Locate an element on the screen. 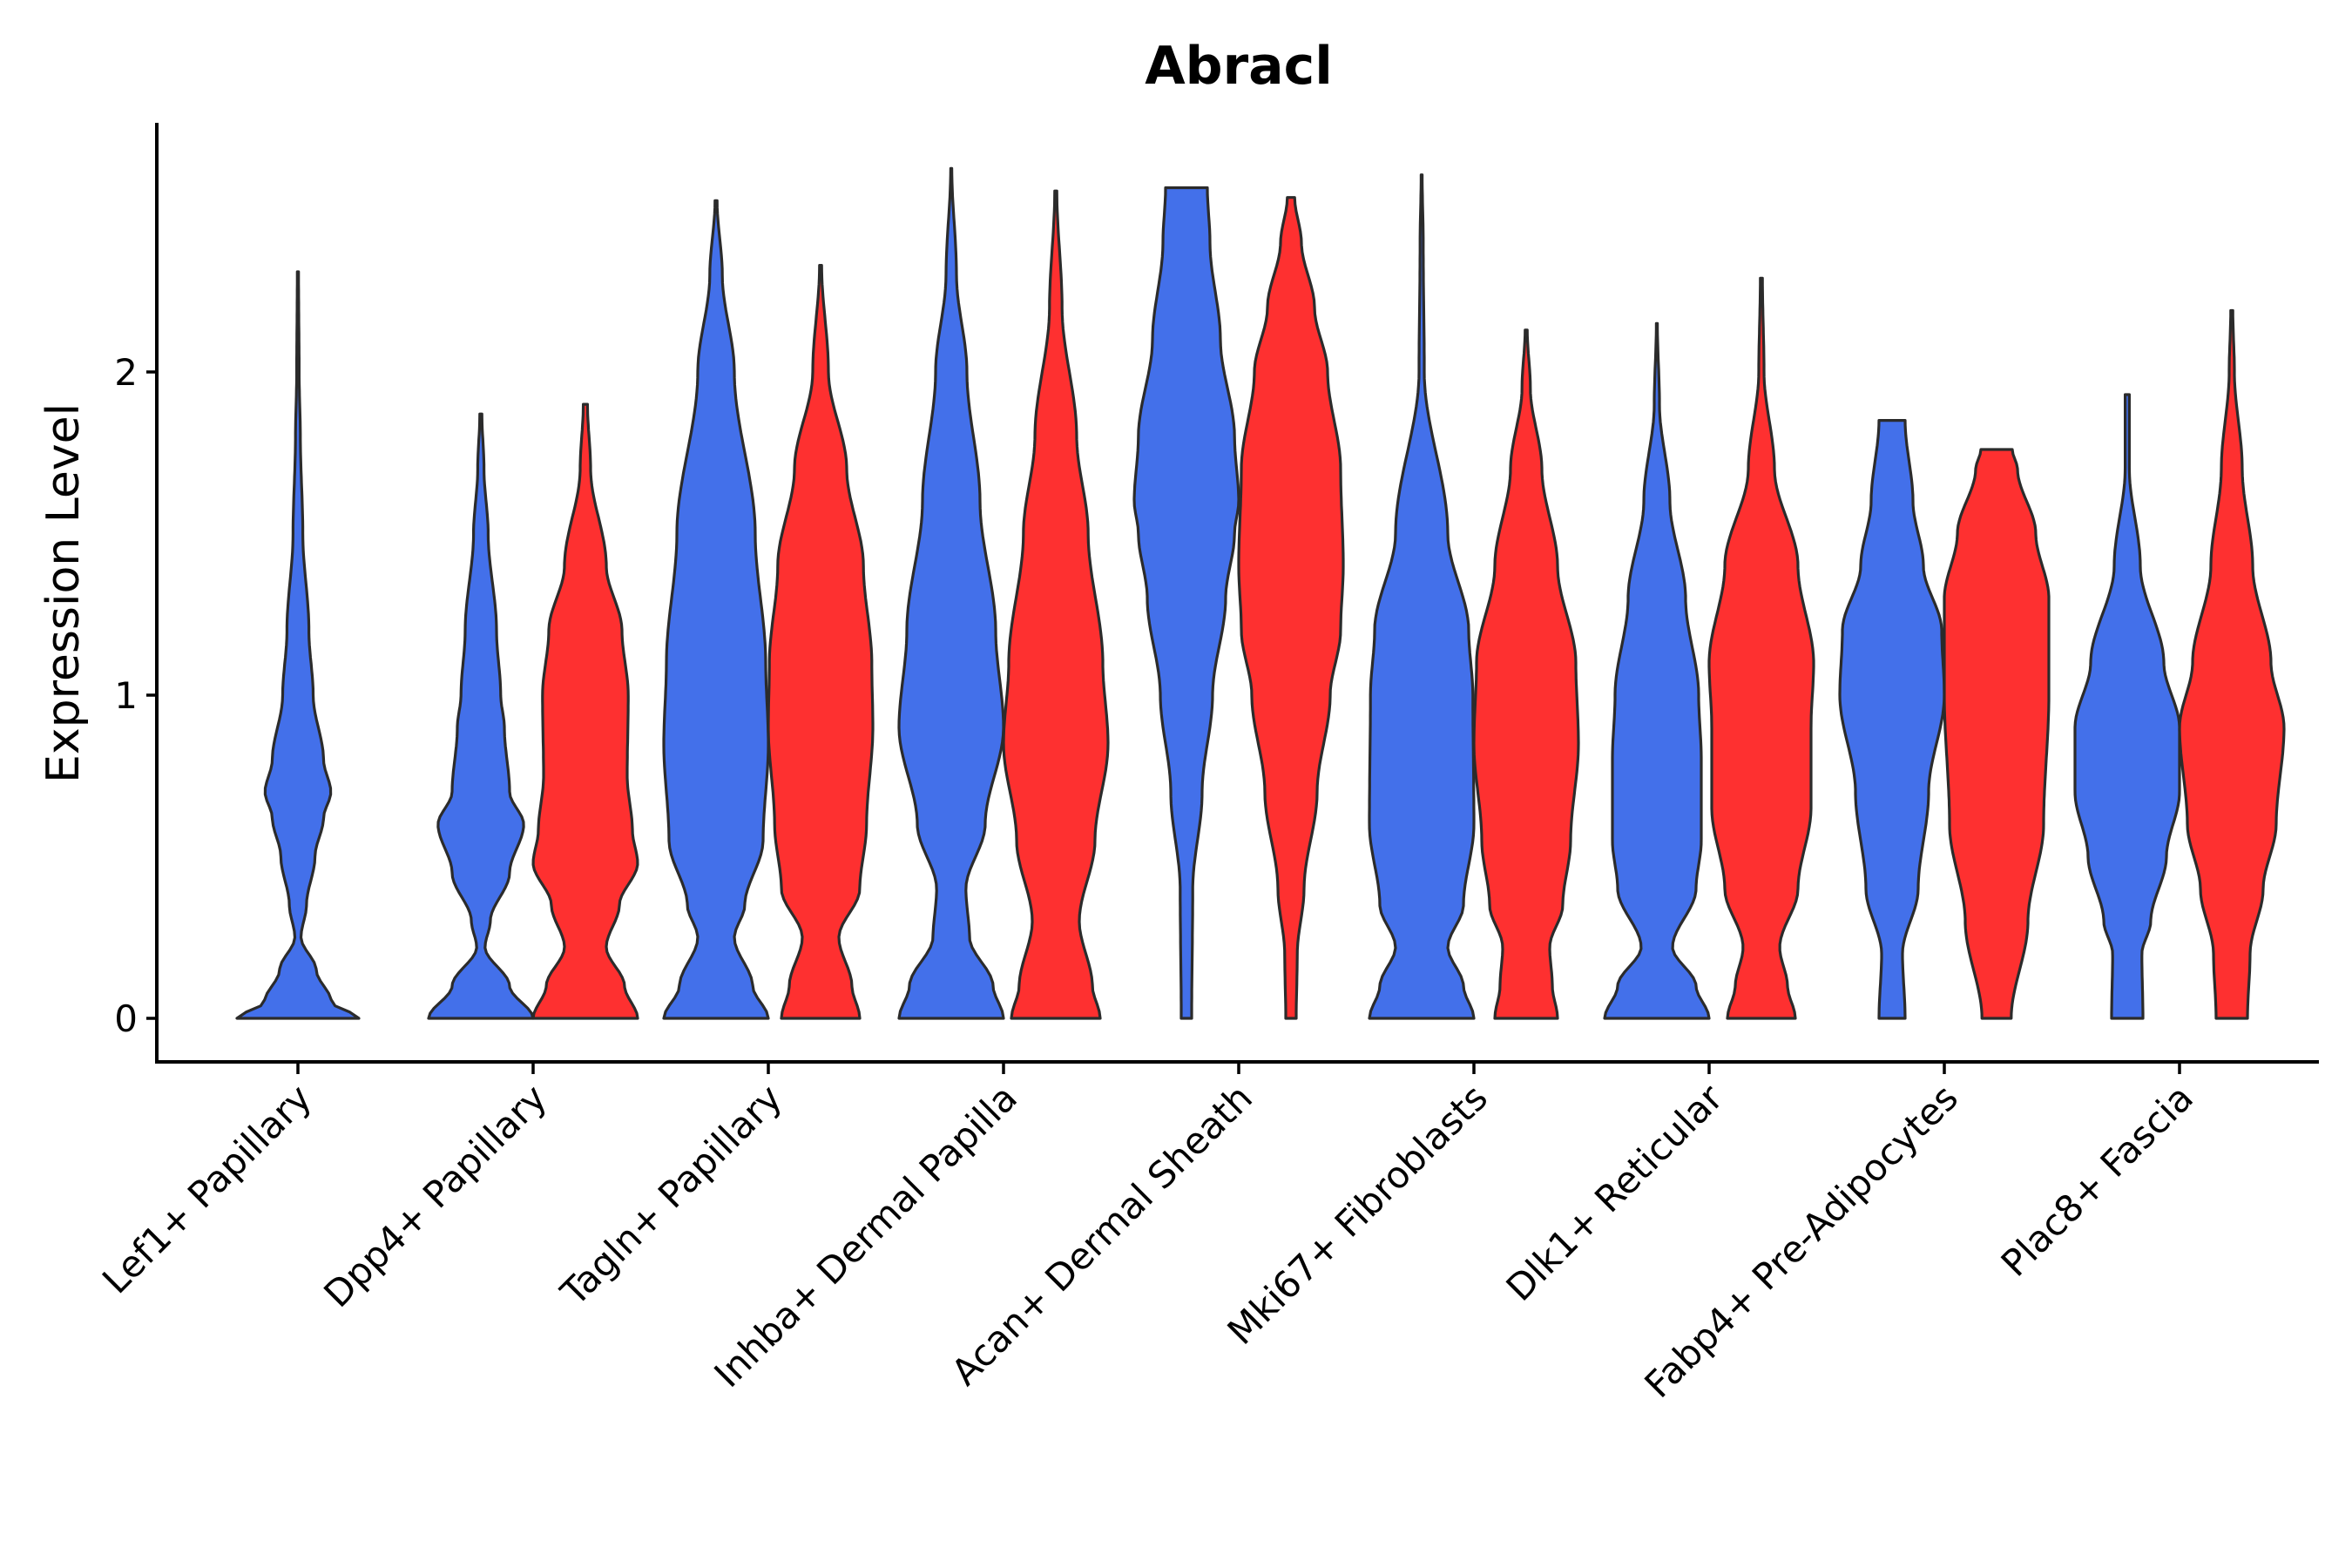 This screenshot has height=1568, width=2352. x-tick-label: Tagln+ Papillary is located at coordinates (671, 1195).